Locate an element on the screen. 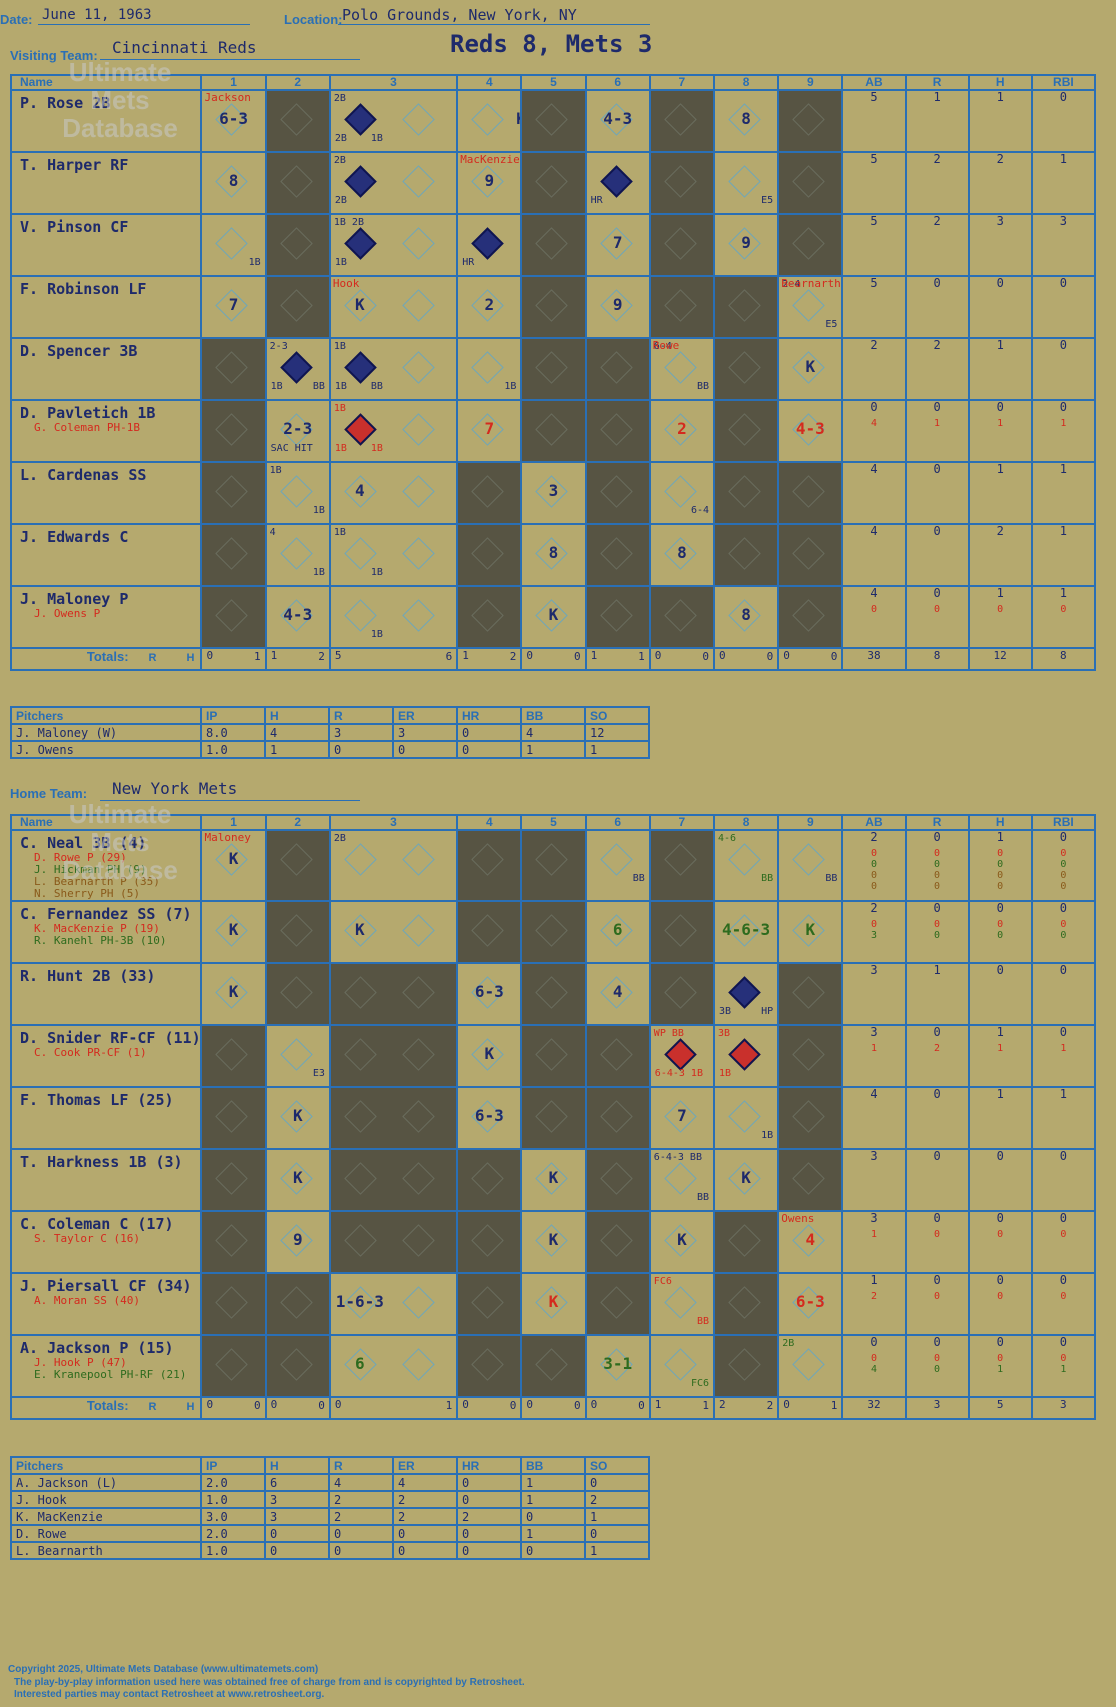  totals-r-label: R is located at coordinates (152, 1407).